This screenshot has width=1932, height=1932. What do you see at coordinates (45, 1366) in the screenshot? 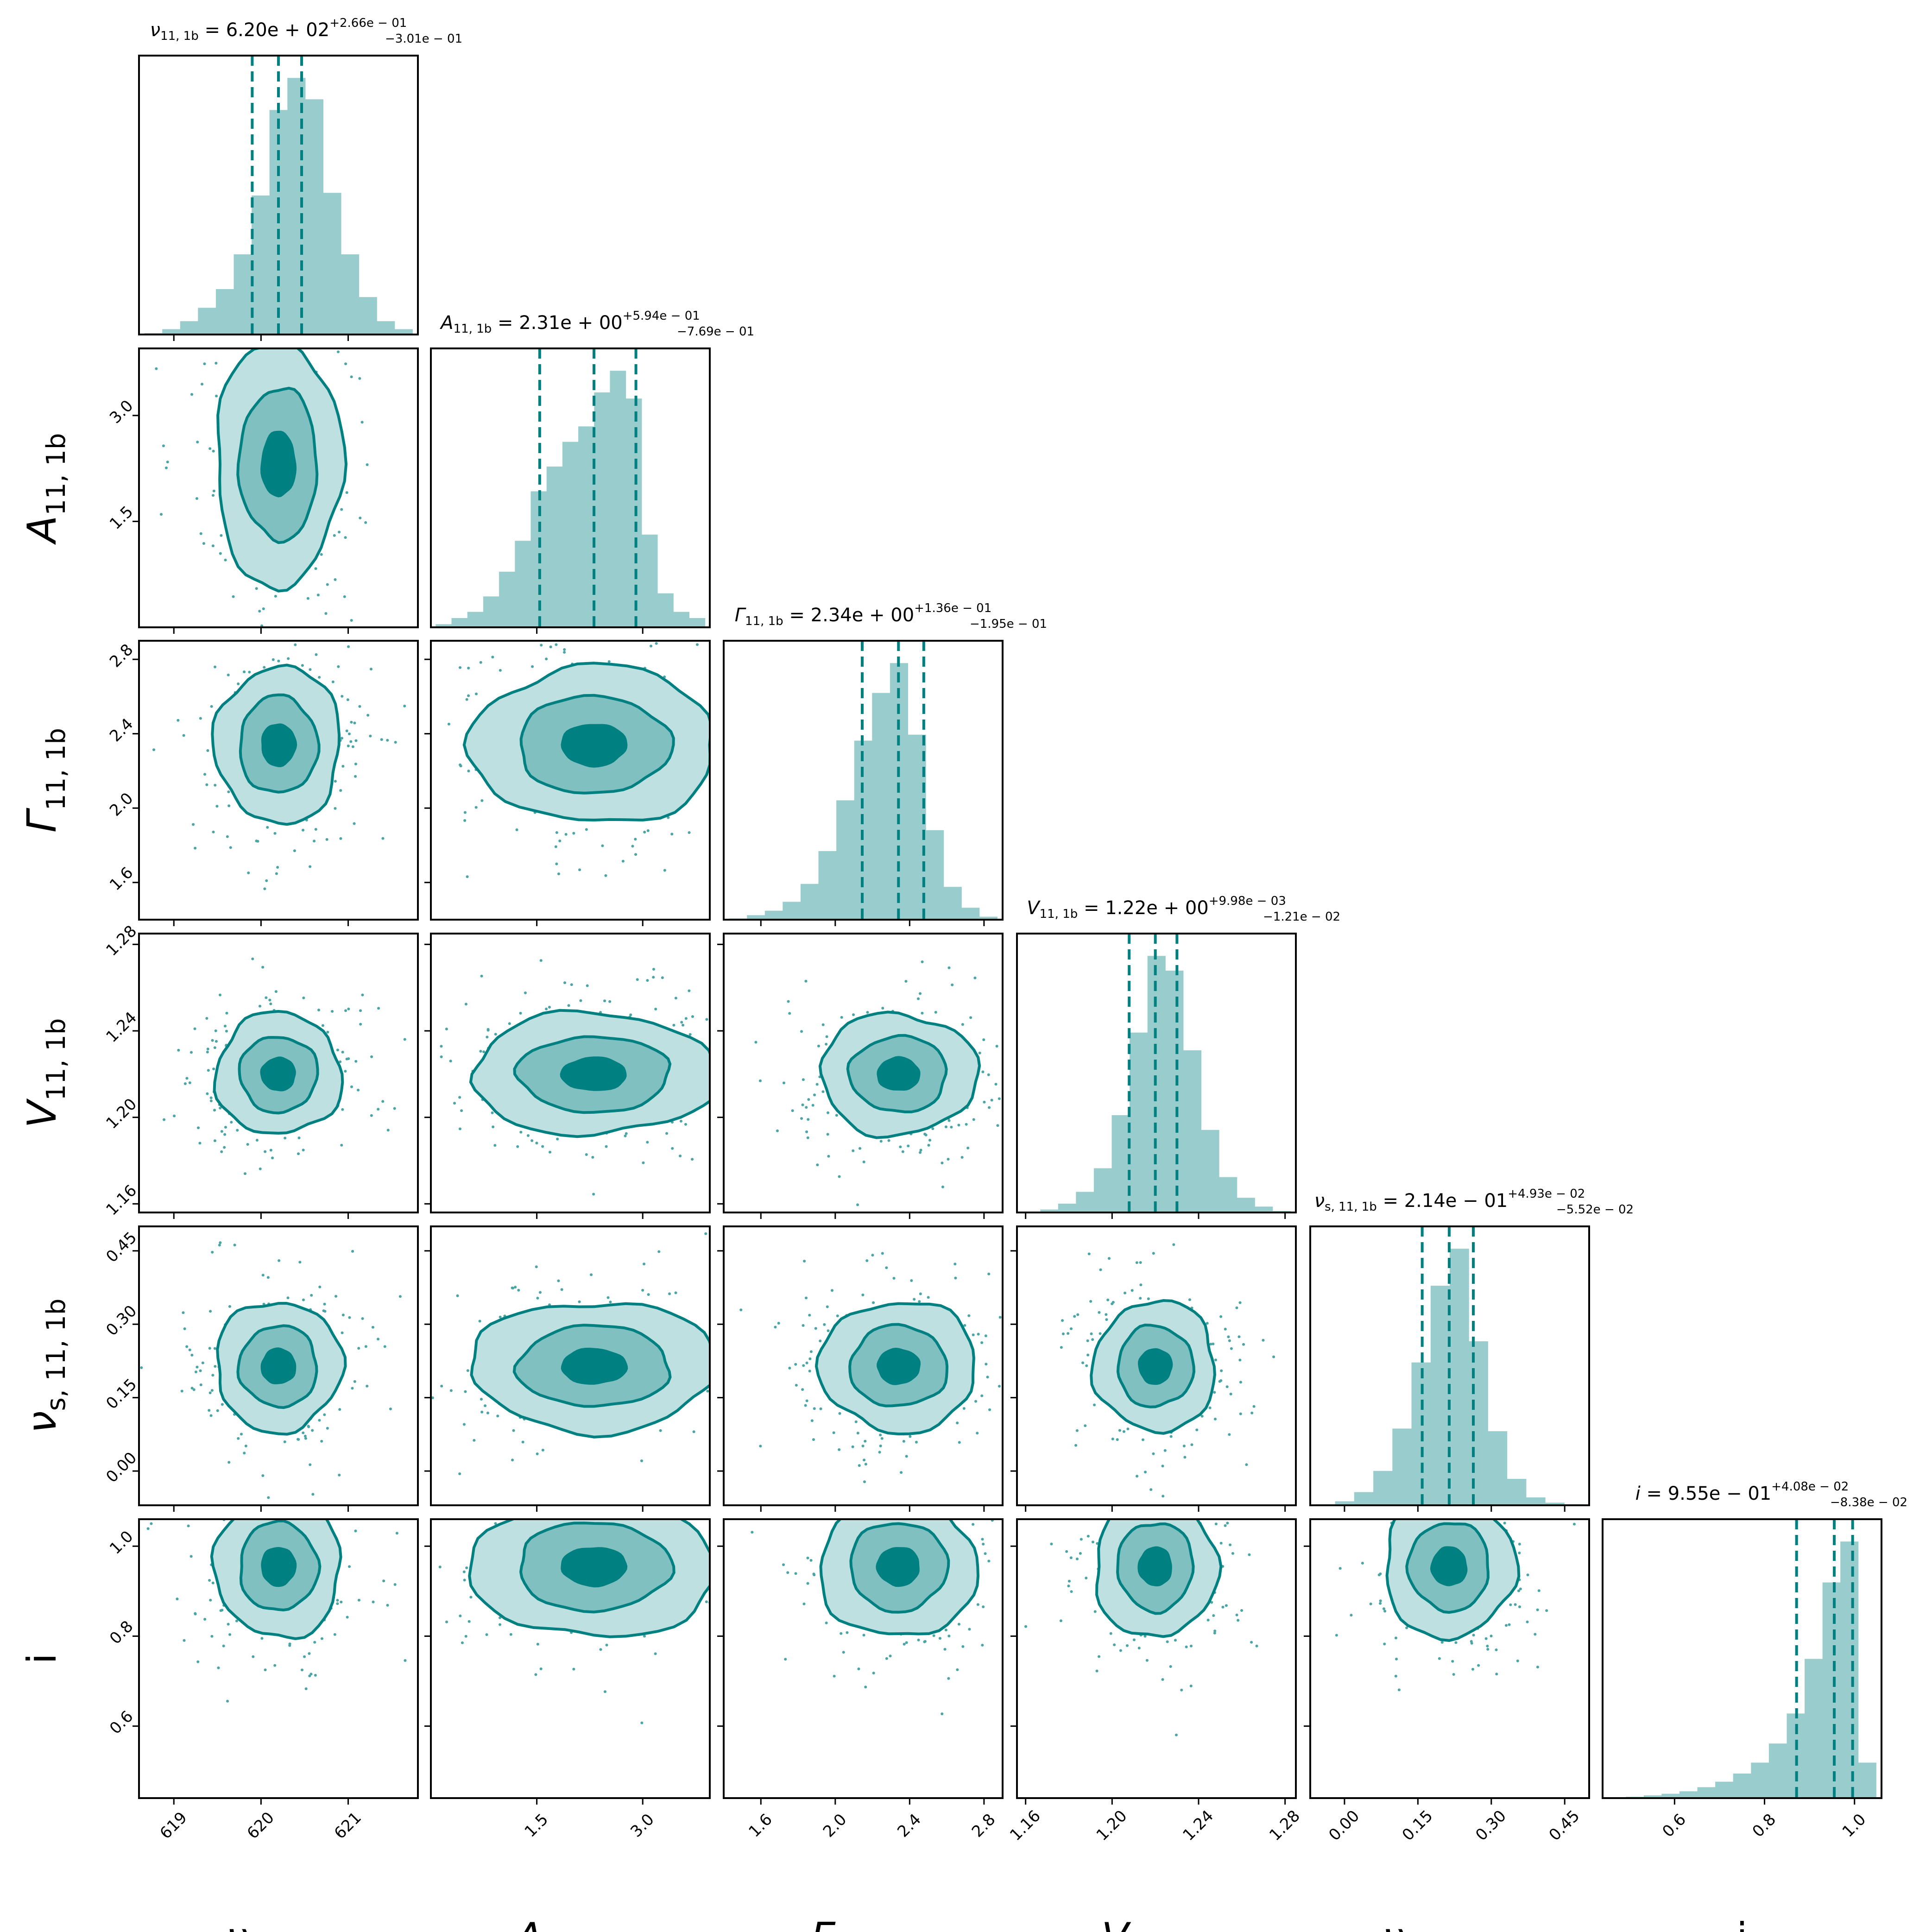
I see `y-axis-label-nus: νs, 11, 1b` at bounding box center [45, 1366].